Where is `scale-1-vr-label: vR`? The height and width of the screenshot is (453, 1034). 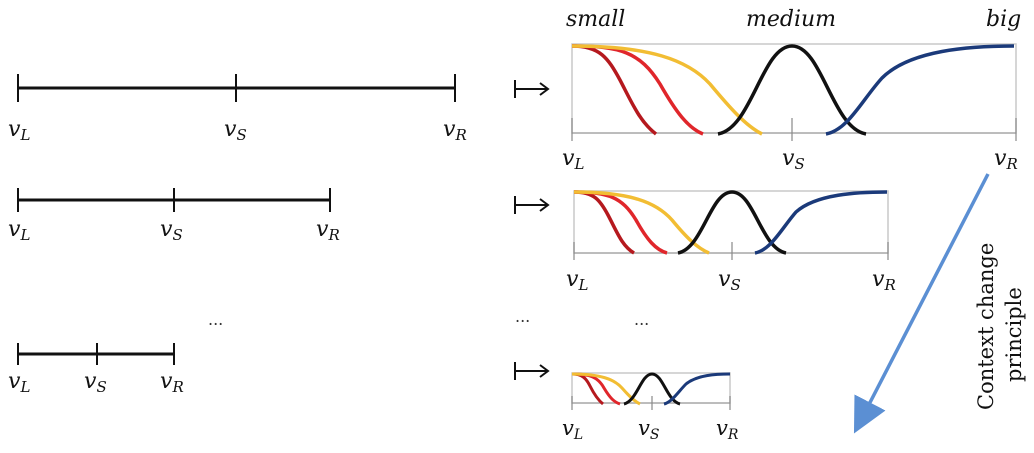
scale-1-vr-label: vR is located at coordinates (455, 130).